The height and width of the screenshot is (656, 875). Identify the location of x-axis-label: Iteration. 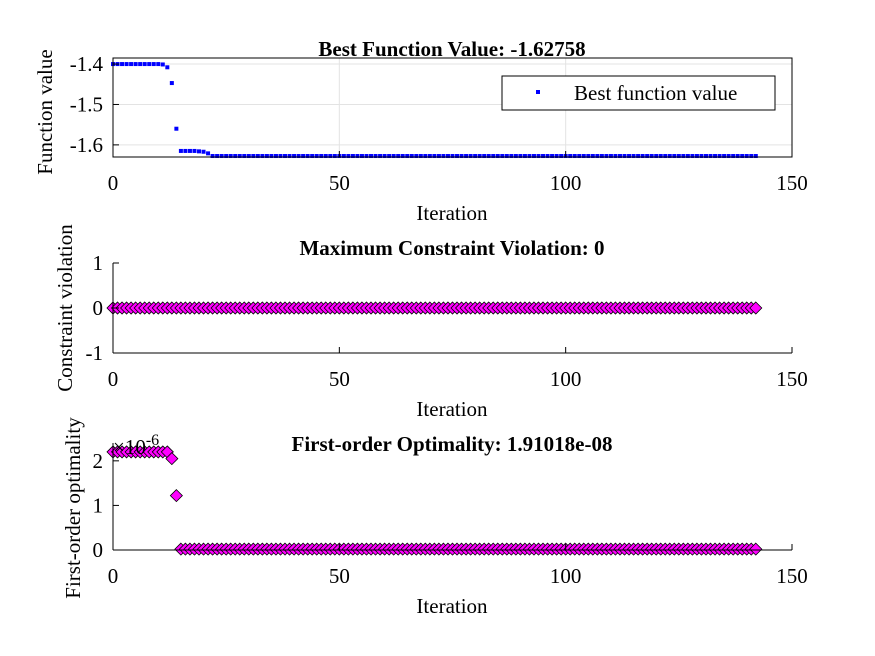
(452, 409).